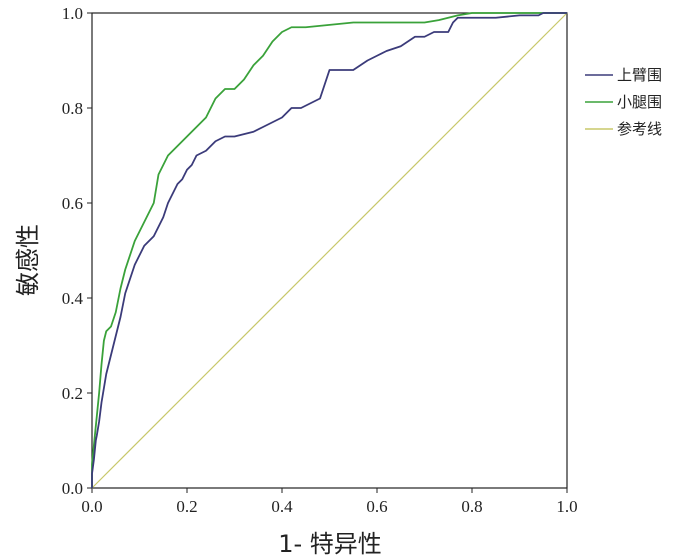 Image resolution: width=700 pixels, height=560 pixels. Describe the element at coordinates (639, 129) in the screenshot. I see `legend-label-reference: 参考线` at that location.